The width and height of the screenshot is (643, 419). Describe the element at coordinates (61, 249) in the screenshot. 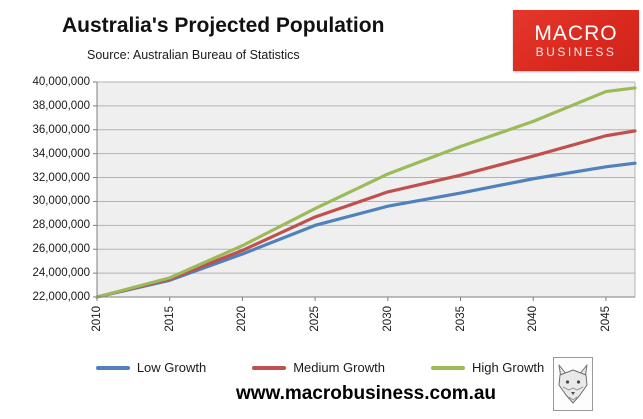

I see `y-axis-label: 26,000,000` at that location.